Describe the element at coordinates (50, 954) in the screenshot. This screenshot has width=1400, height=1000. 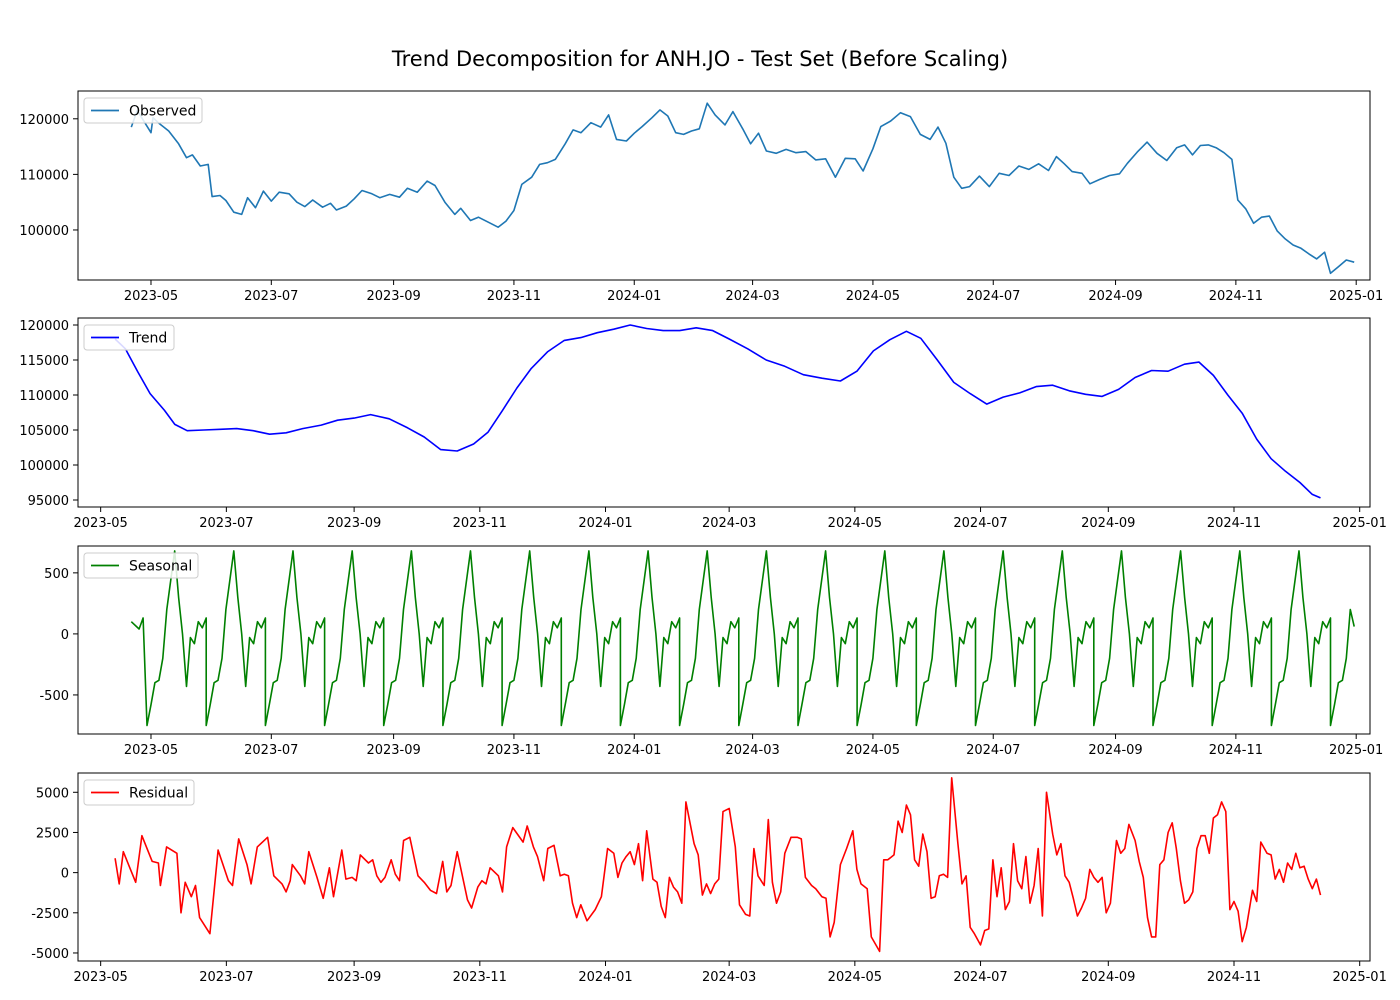
I see `y-tick-label: -5000` at that location.